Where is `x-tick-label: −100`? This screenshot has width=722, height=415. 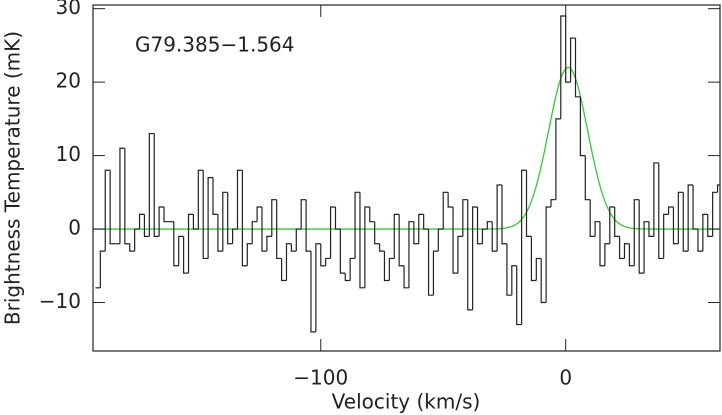 x-tick-label: −100 is located at coordinates (320, 378).